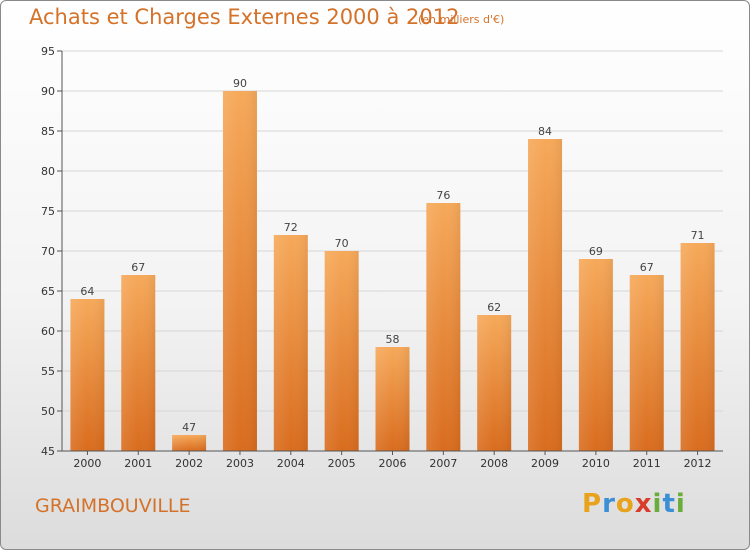 Image resolution: width=750 pixels, height=550 pixels. Describe the element at coordinates (669, 504) in the screenshot. I see `logo-letter: t` at that location.